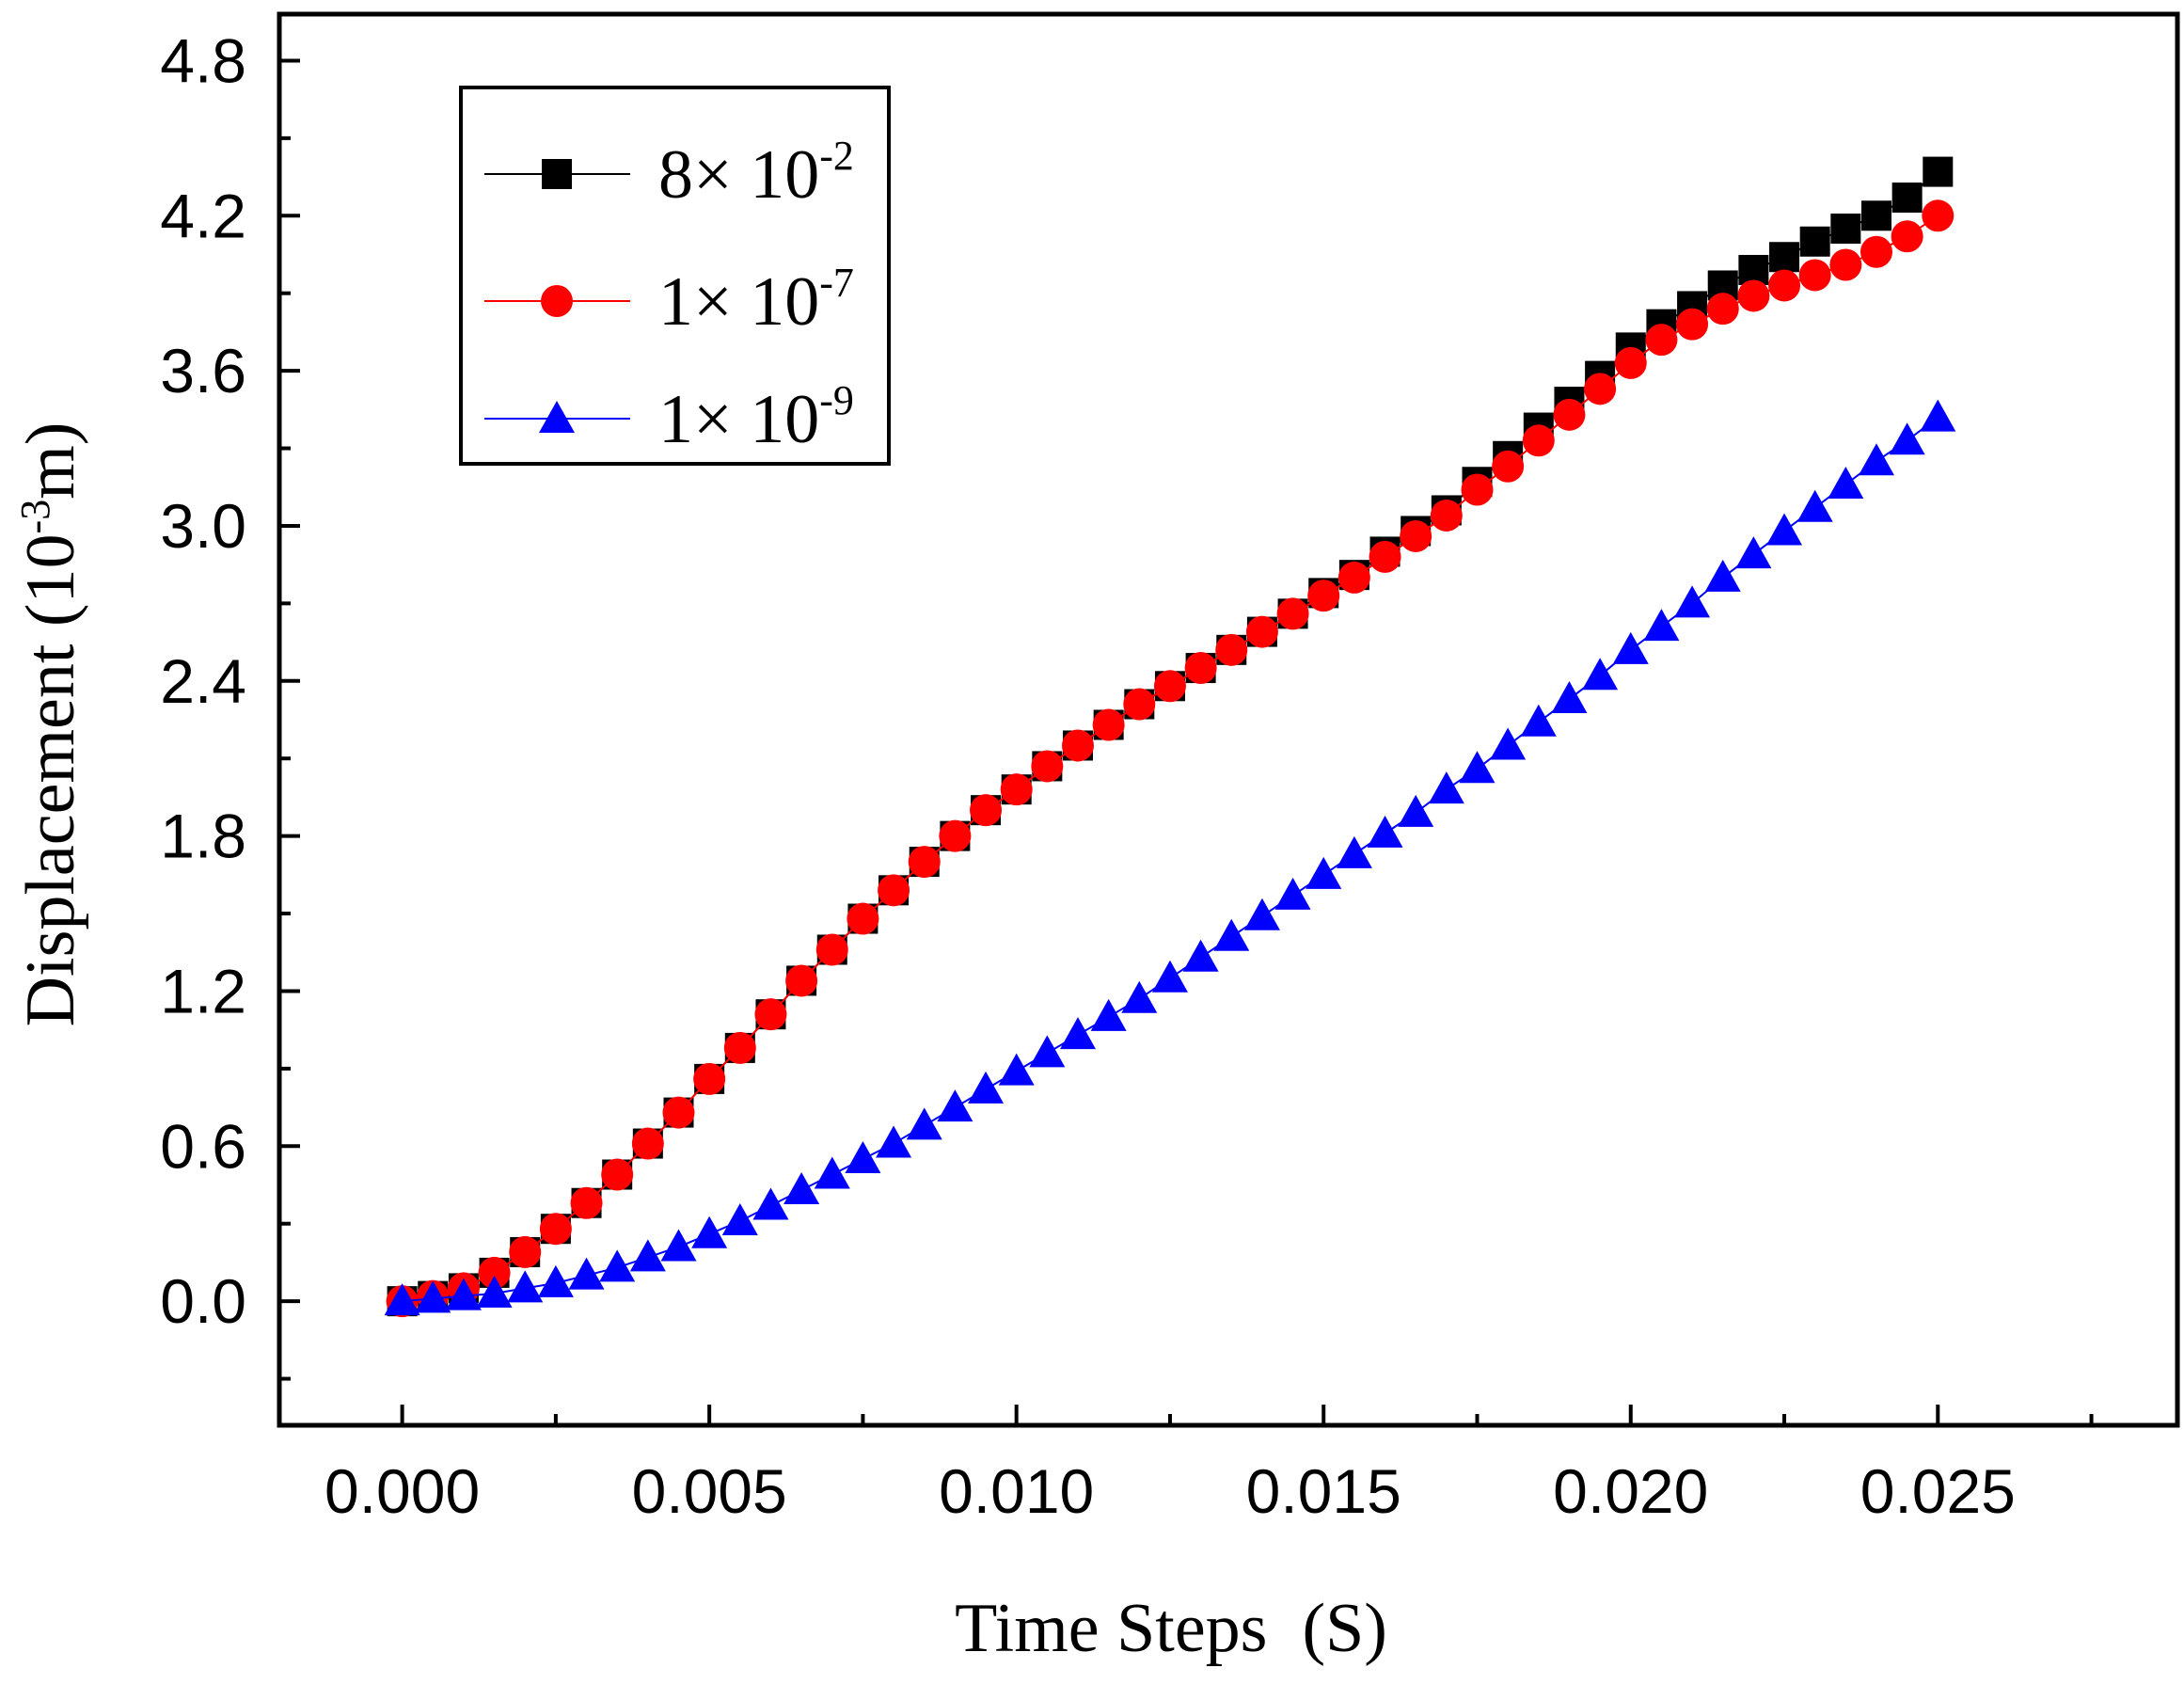  Describe the element at coordinates (1938, 1491) in the screenshot. I see `x-tick-label: 0.025` at that location.